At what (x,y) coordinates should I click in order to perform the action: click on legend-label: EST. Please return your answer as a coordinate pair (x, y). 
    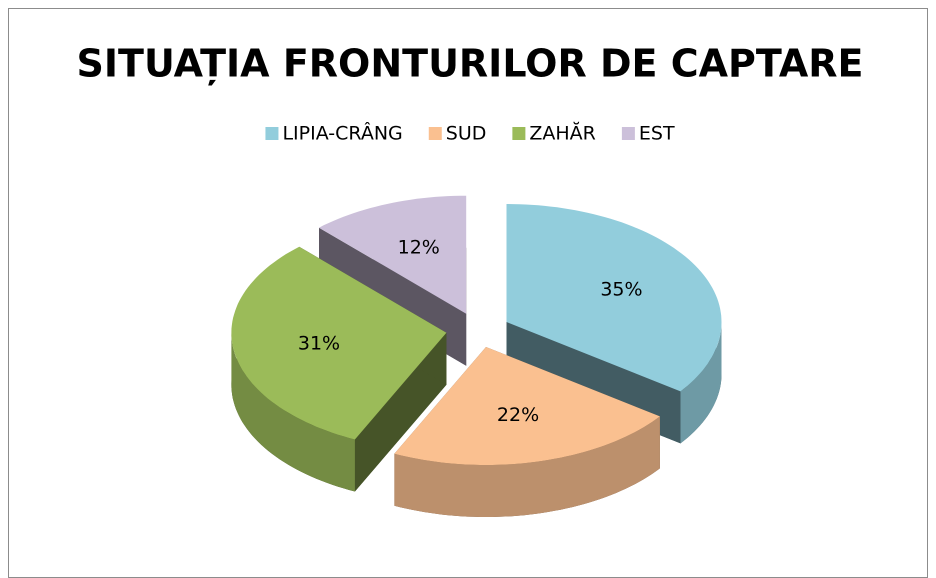
    Looking at the image, I should click on (657, 134).